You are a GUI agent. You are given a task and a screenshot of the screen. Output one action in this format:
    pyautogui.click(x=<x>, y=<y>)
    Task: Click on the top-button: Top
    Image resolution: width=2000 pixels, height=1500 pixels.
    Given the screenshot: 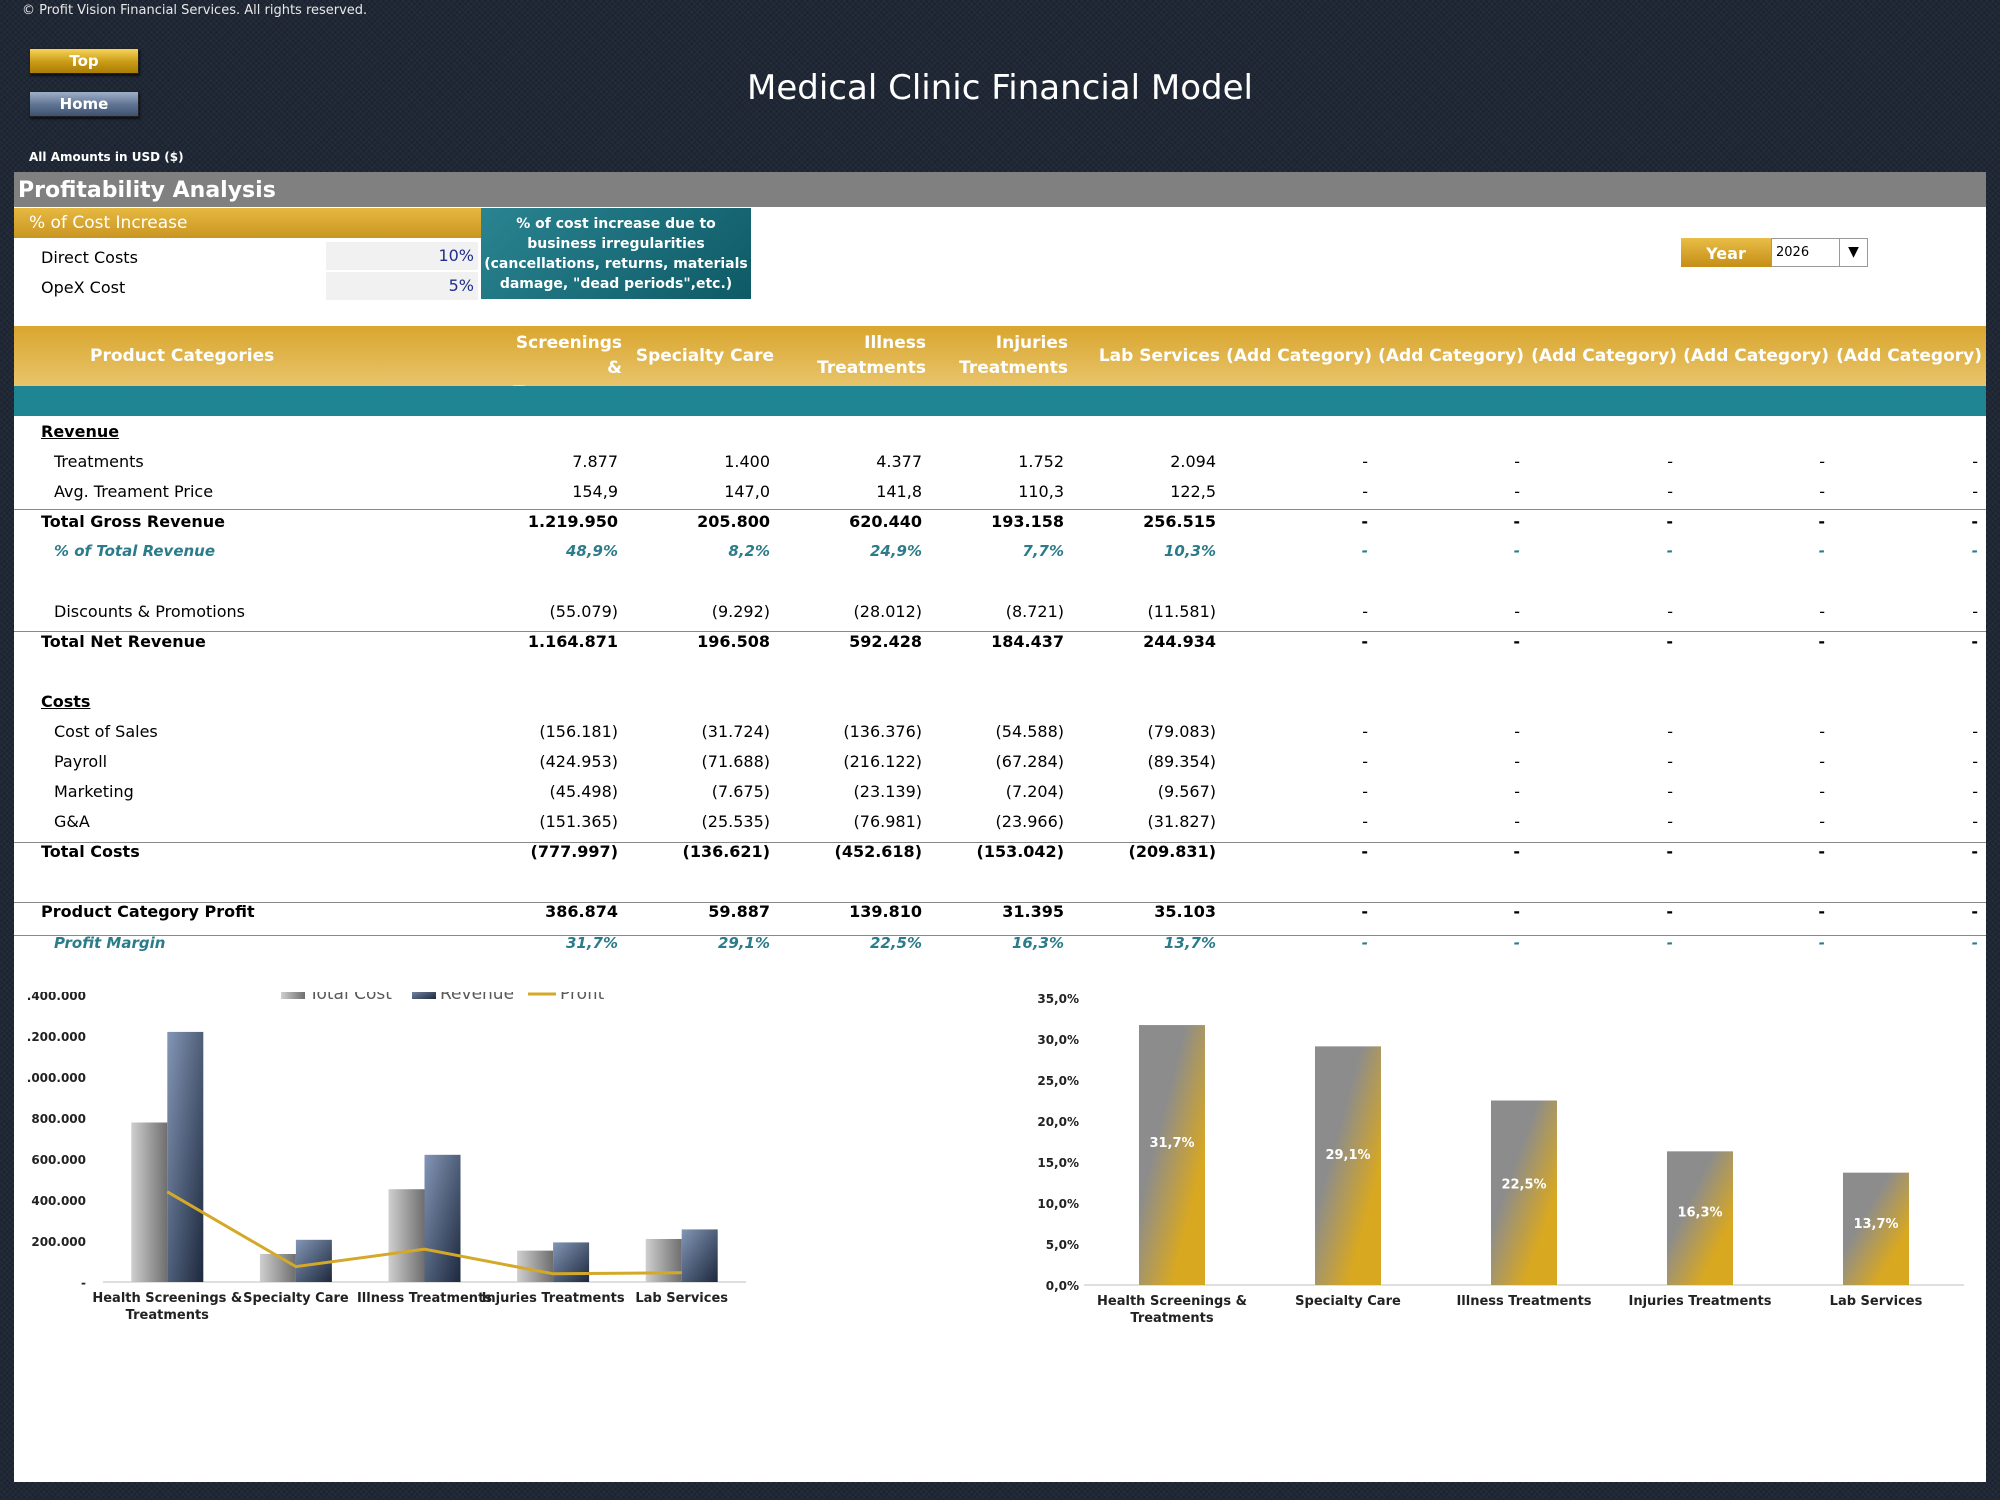 What is the action you would take?
    pyautogui.click(x=84, y=61)
    